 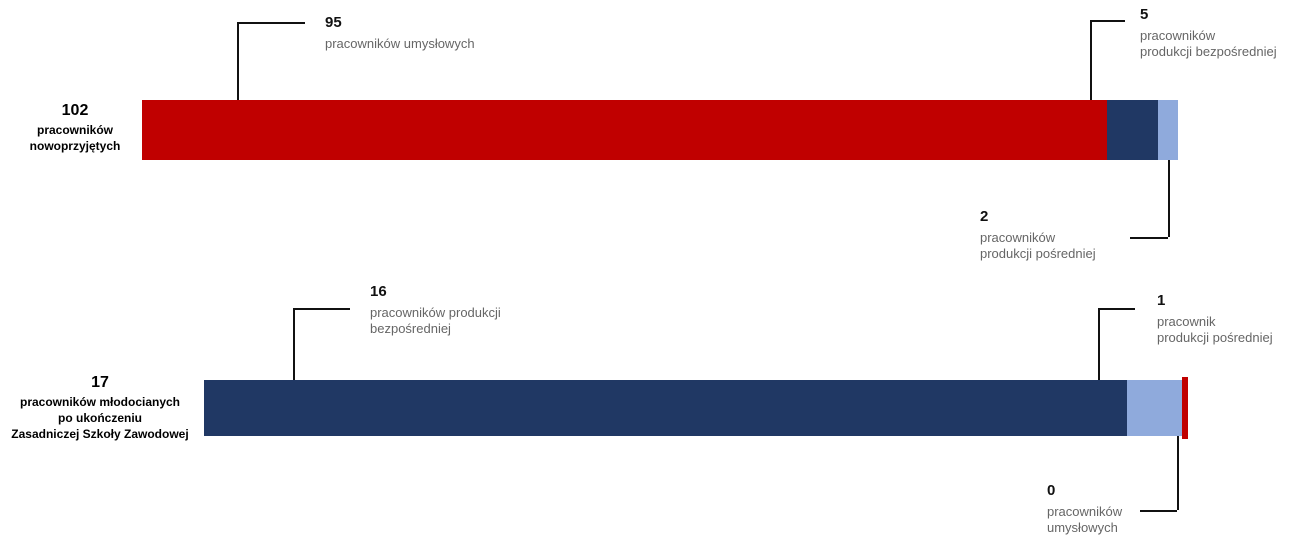 What do you see at coordinates (75, 110) in the screenshot?
I see `total-value: 102` at bounding box center [75, 110].